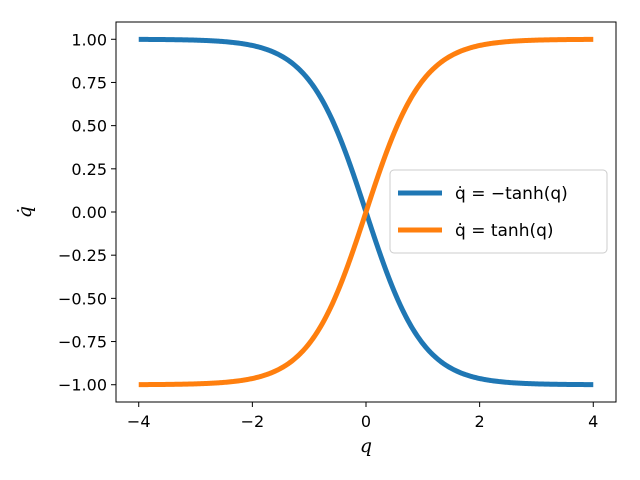  Describe the element at coordinates (82, 342) in the screenshot. I see `y-tick-label: −0.75` at that location.